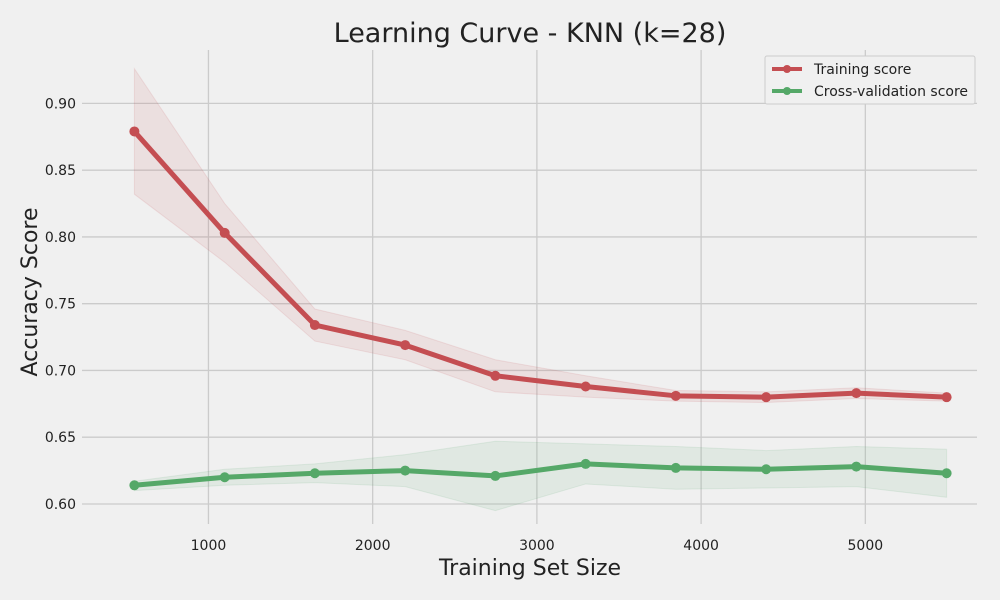  Describe the element at coordinates (60, 505) in the screenshot. I see `y-tick-label: 0.60` at that location.